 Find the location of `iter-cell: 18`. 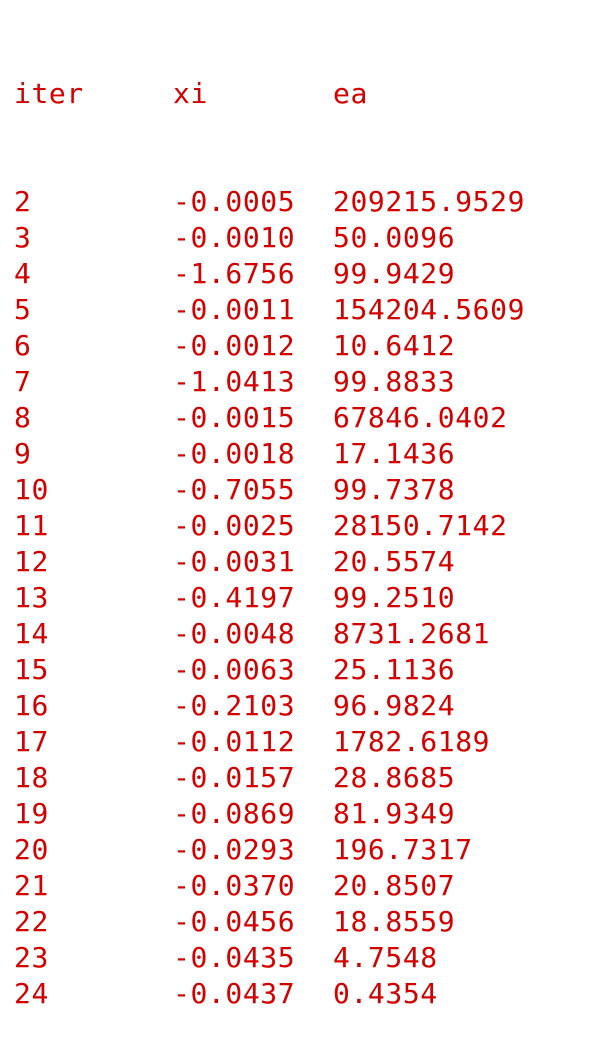

iter-cell: 18 is located at coordinates (31, 777).